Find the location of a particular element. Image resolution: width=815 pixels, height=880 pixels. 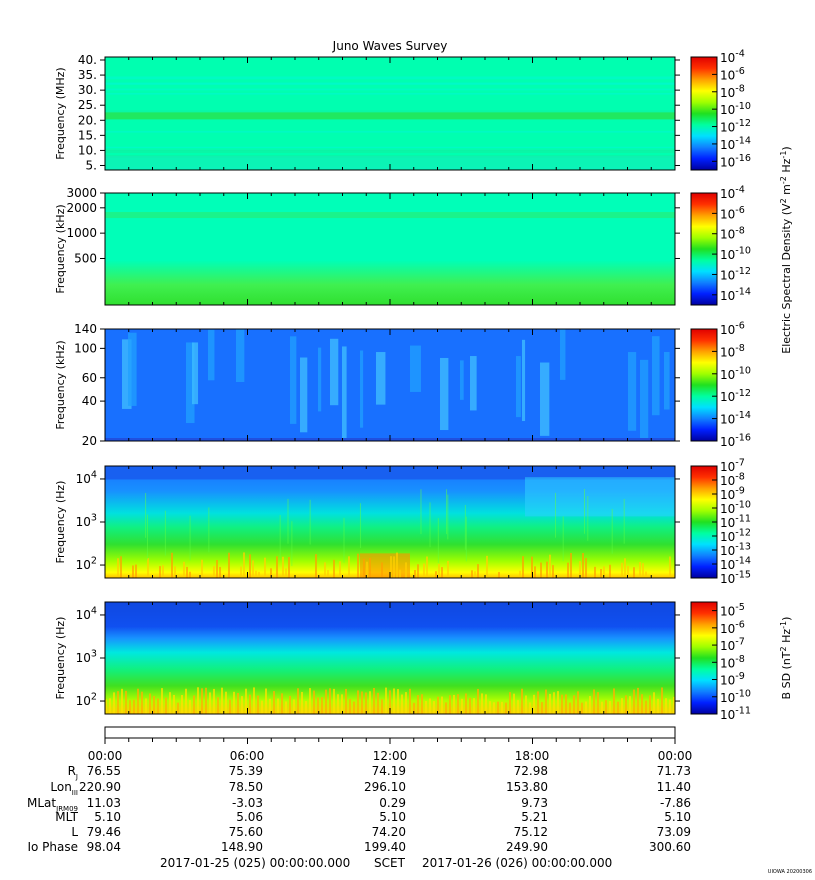

ephemeris-value: -7.86 is located at coordinates (675, 803).